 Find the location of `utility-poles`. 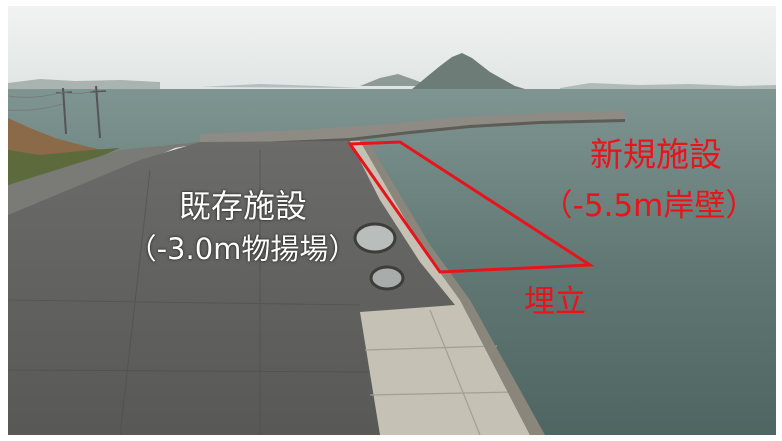

utility-poles is located at coordinates (57, 112).